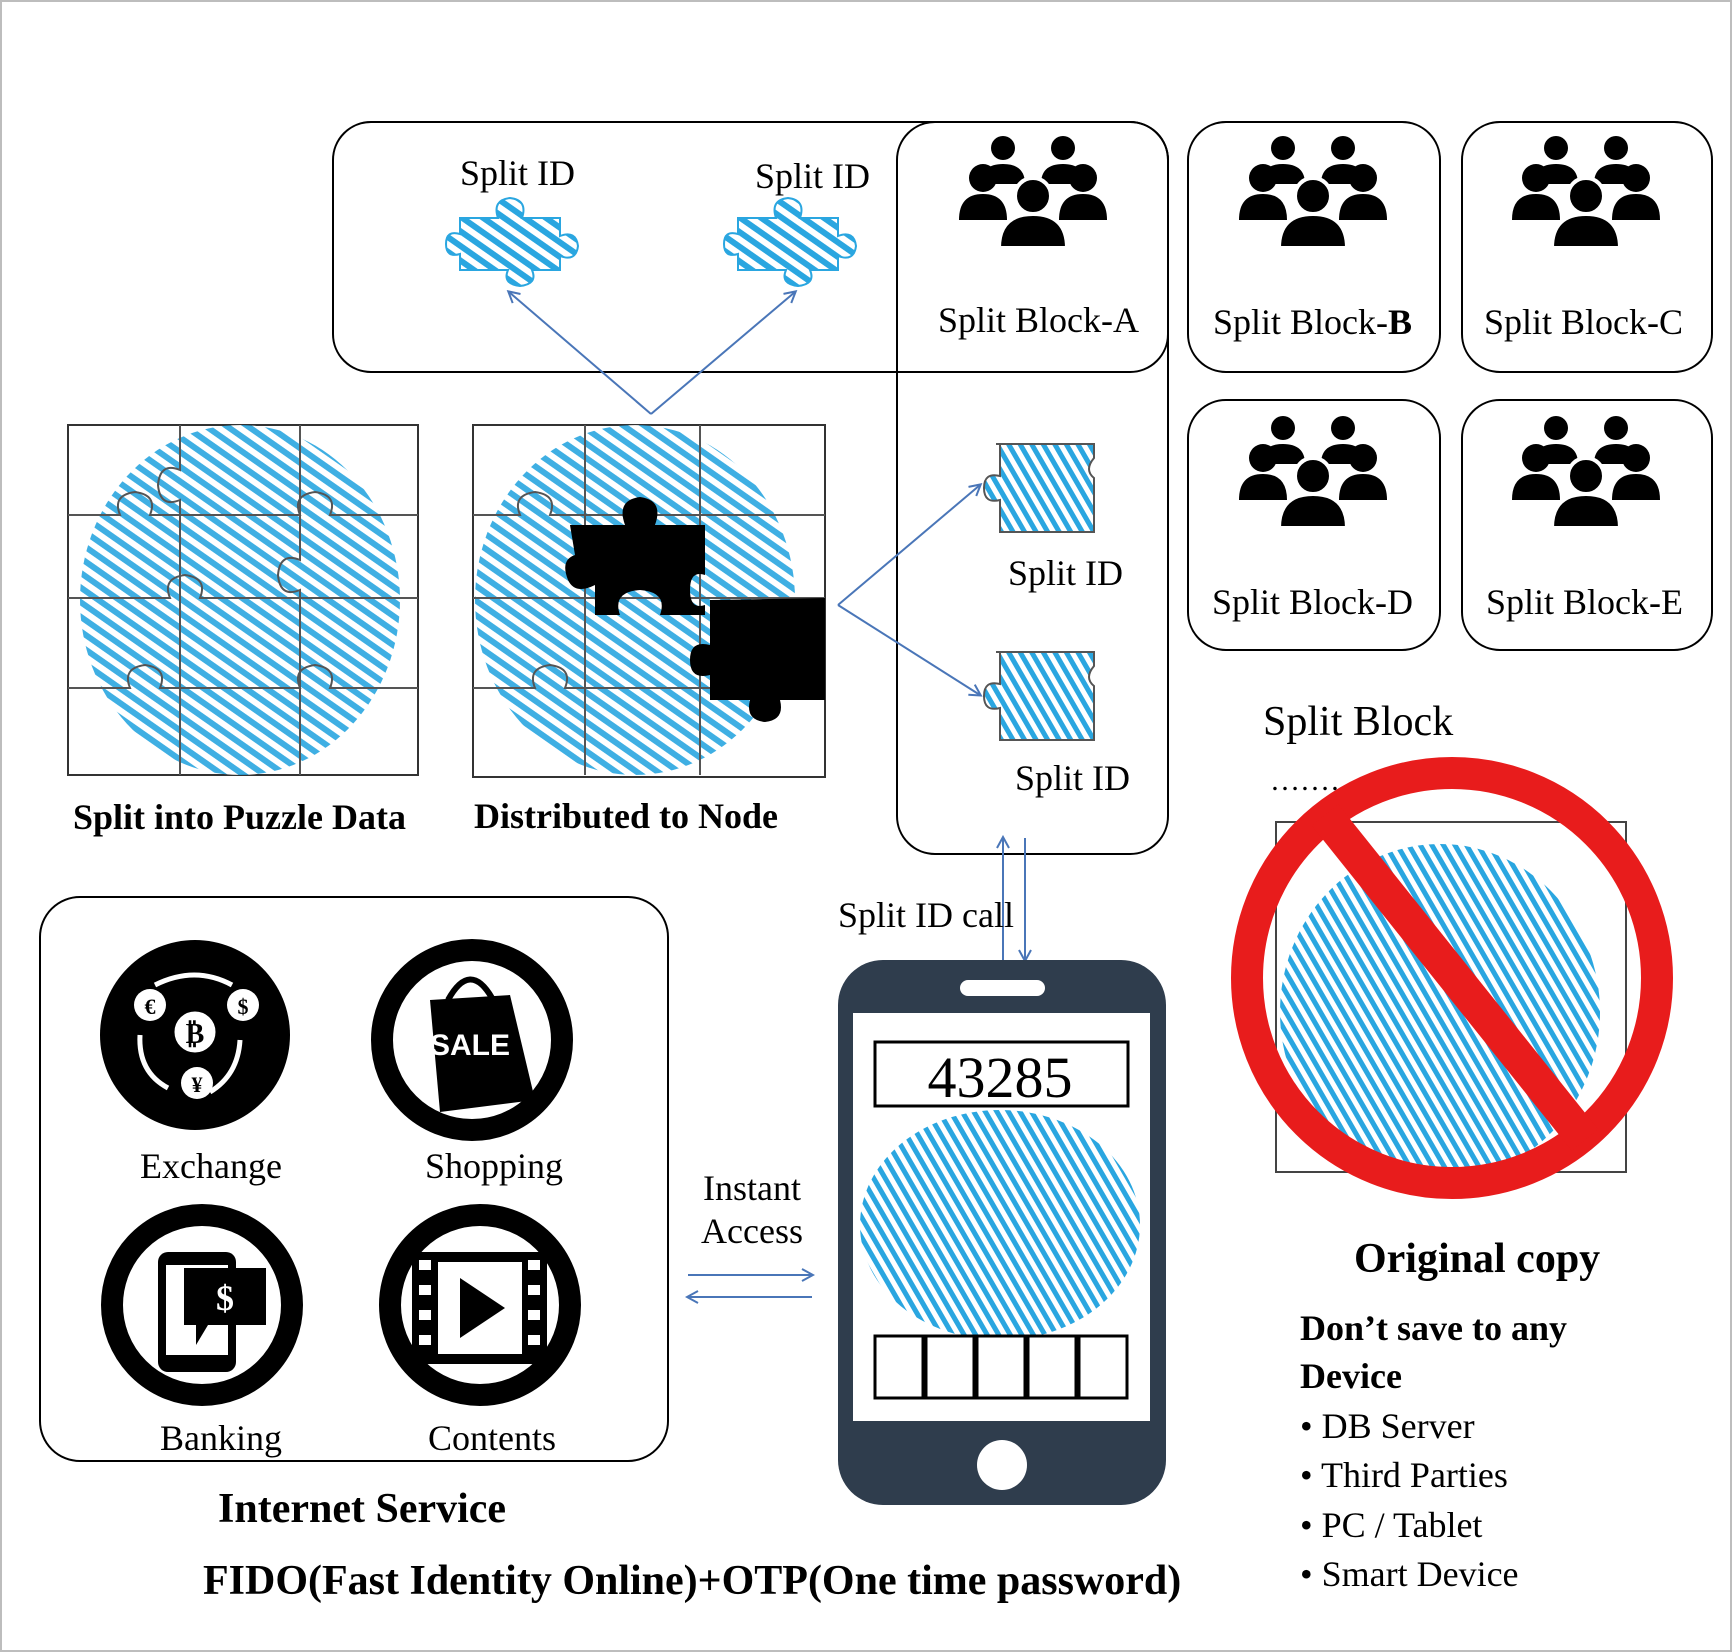 The image size is (1732, 1652). What do you see at coordinates (221, 1438) in the screenshot?
I see `banking-label: Banking` at bounding box center [221, 1438].